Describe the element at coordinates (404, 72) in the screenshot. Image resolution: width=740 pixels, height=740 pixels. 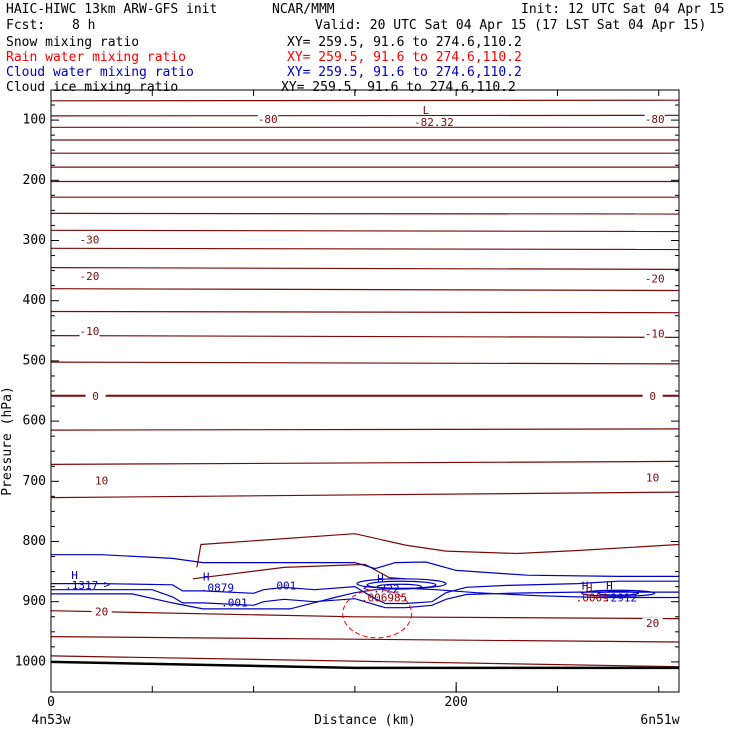
I see `legend-cloud-water-xy: XY= 259.5, 91.6 to 274.6,110.2` at that location.